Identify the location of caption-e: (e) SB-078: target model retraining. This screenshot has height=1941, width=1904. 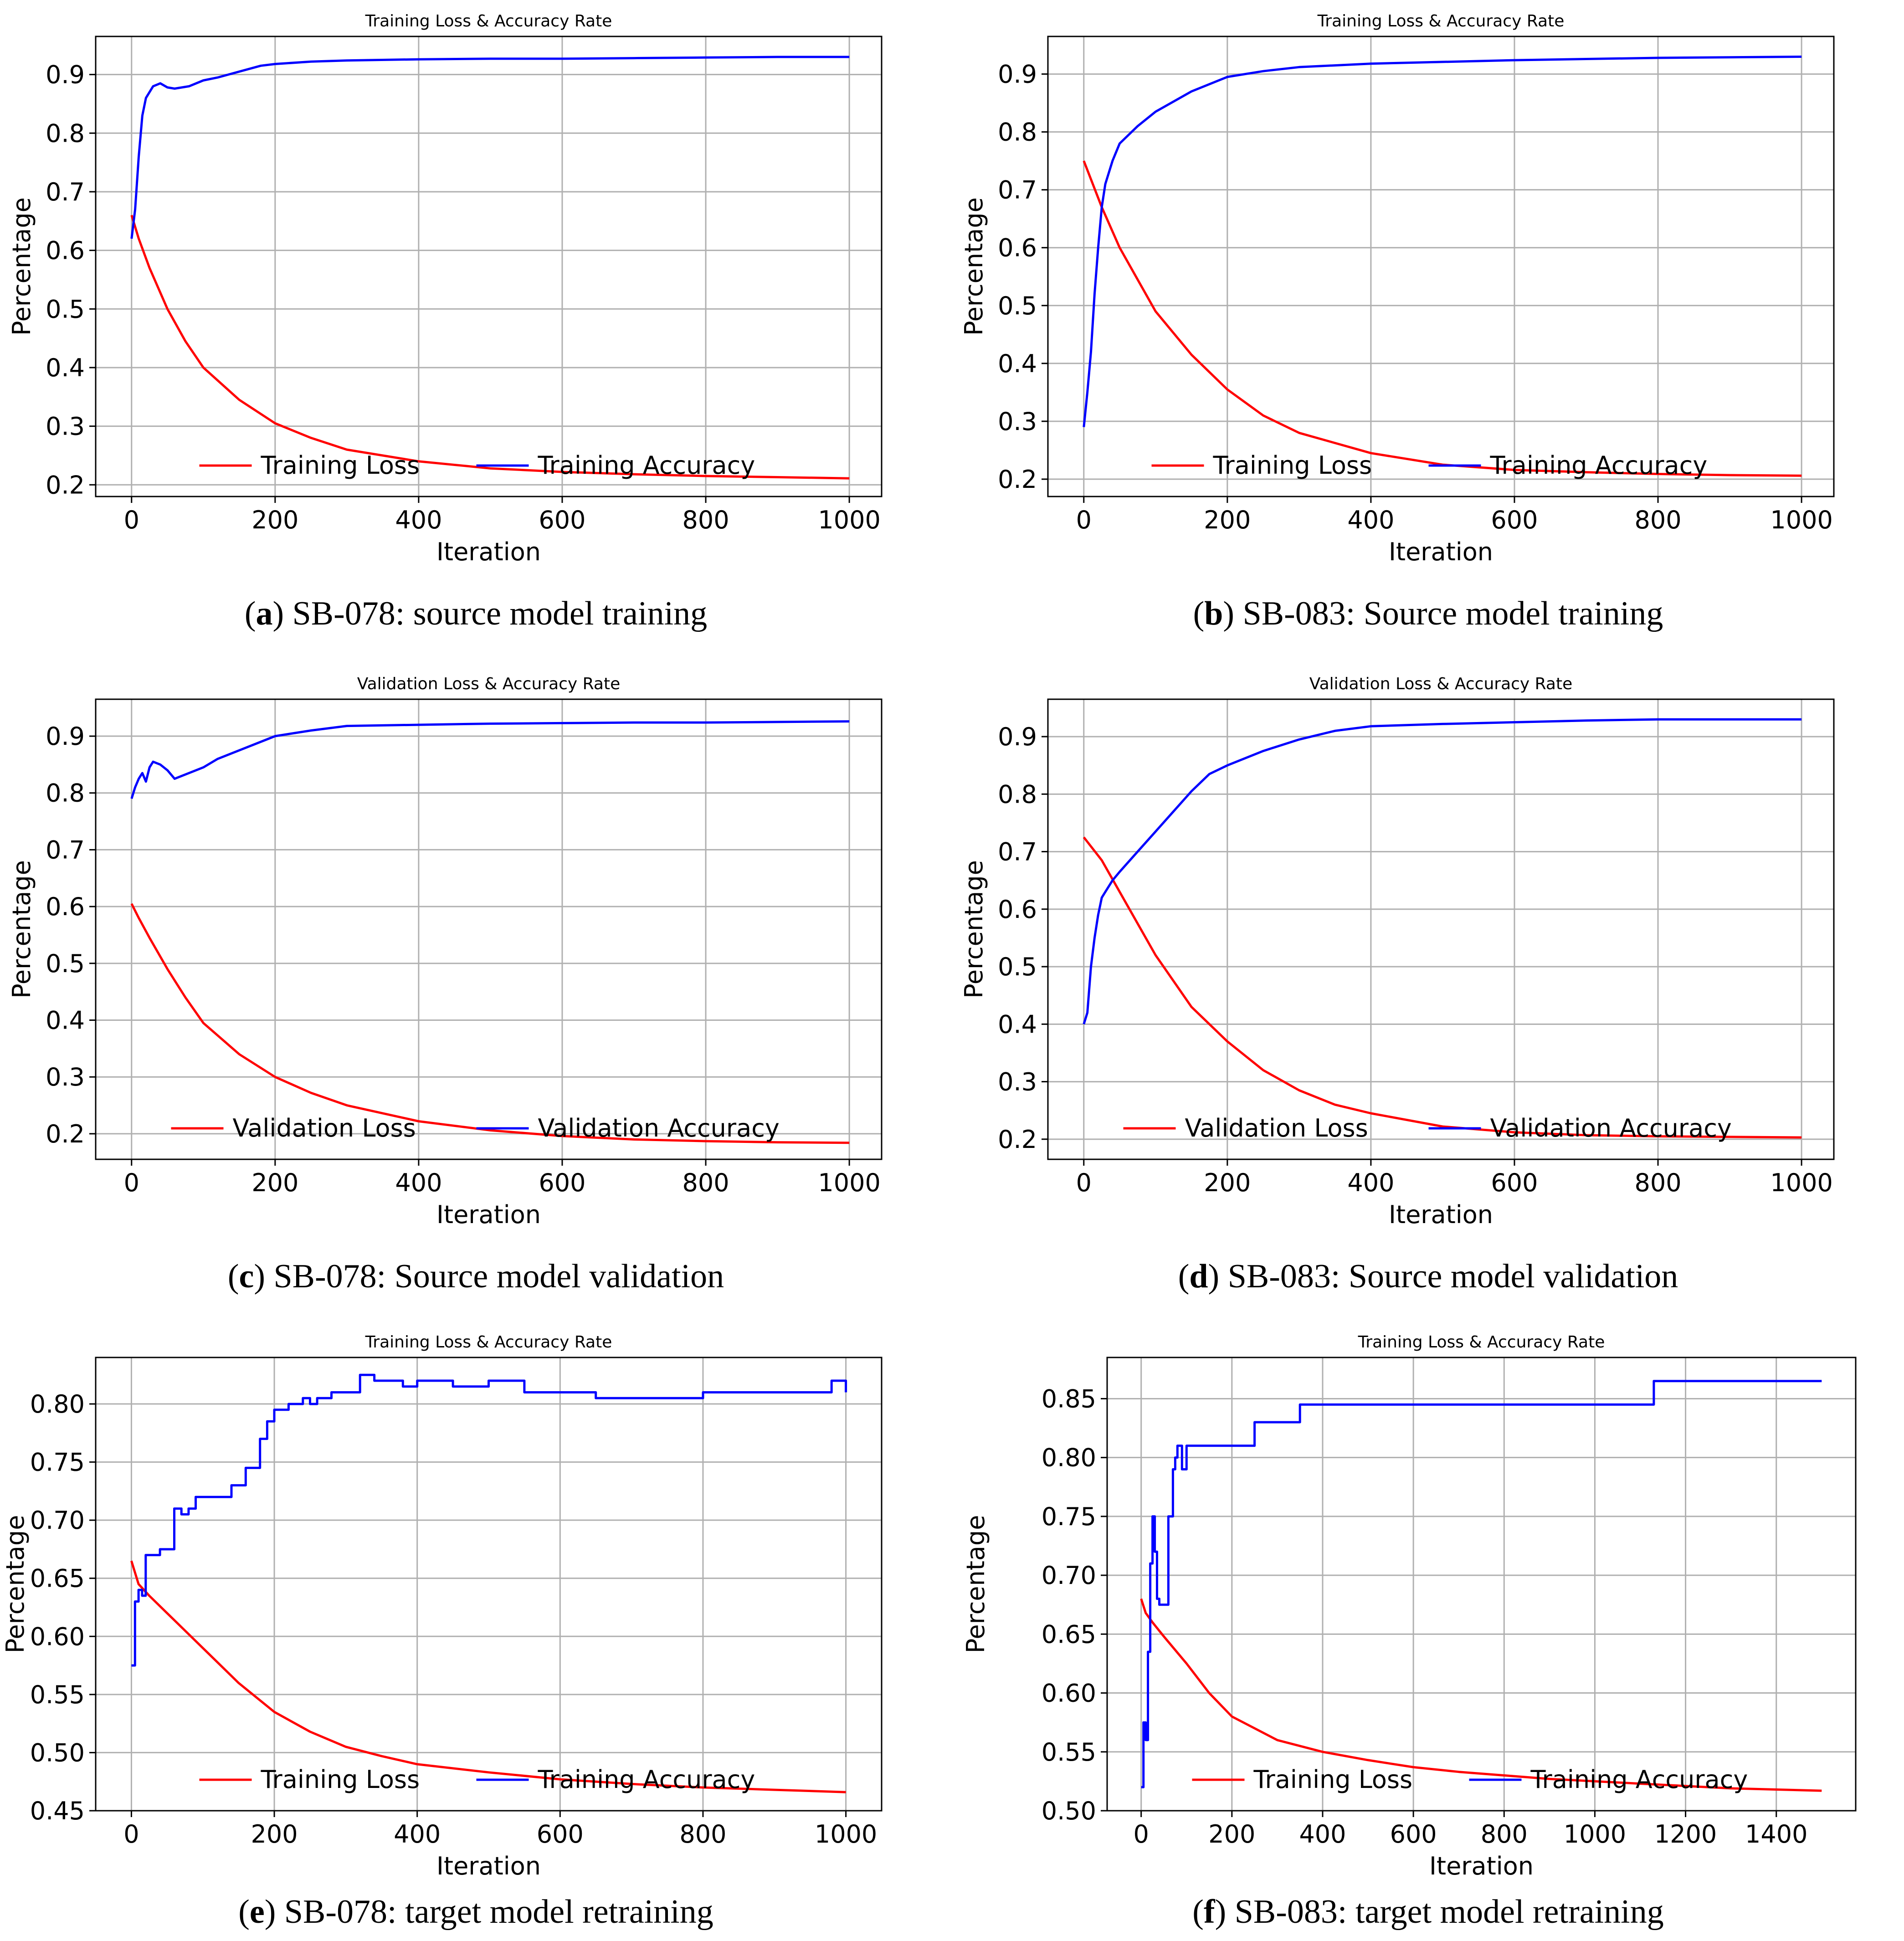
(475, 1912).